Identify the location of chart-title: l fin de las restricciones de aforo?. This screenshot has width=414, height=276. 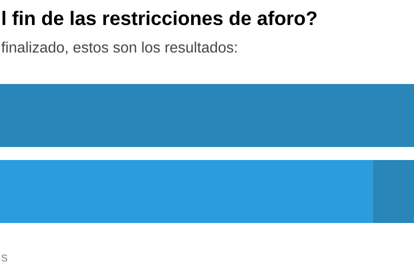
(159, 18).